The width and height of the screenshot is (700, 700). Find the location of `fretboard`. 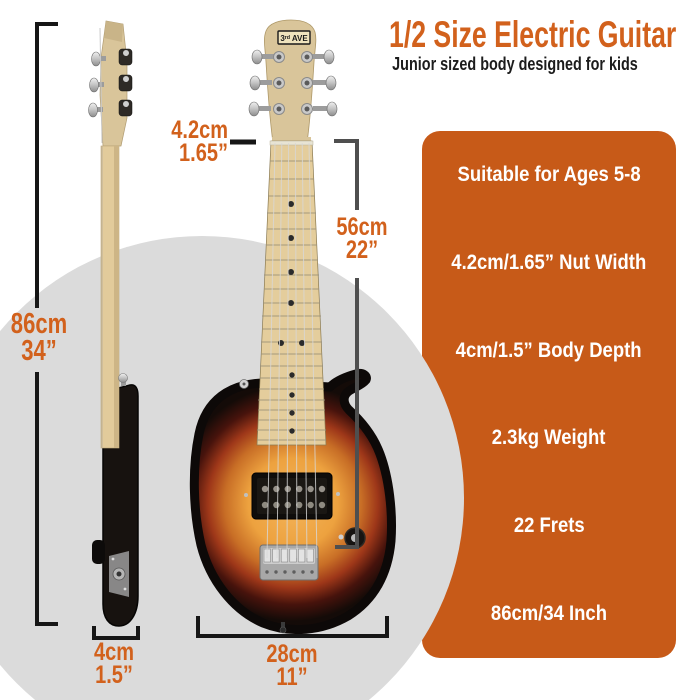

fretboard is located at coordinates (291, 293).